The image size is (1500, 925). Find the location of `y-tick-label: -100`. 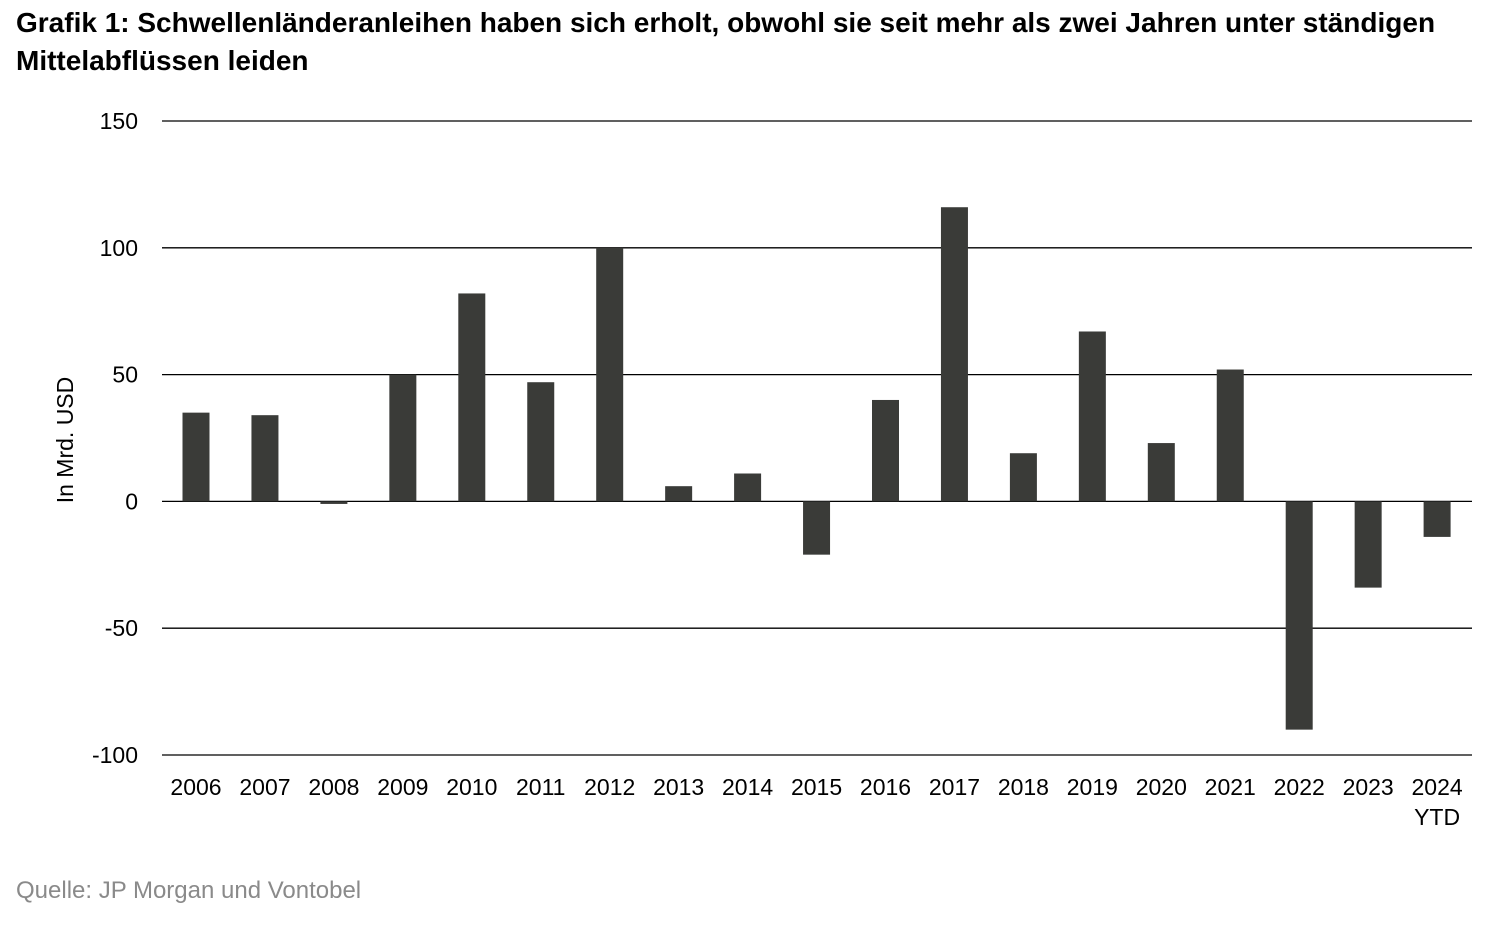

y-tick-label: -100 is located at coordinates (115, 755).